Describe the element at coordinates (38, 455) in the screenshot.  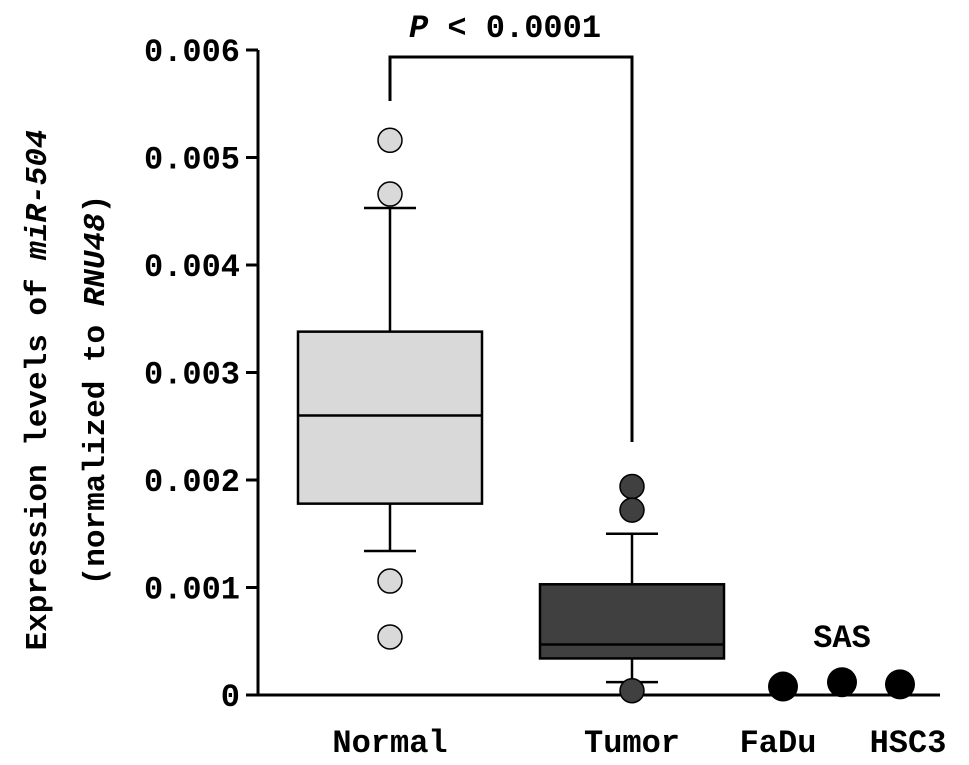
I see `y-label-prefix: Expression levels of` at that location.